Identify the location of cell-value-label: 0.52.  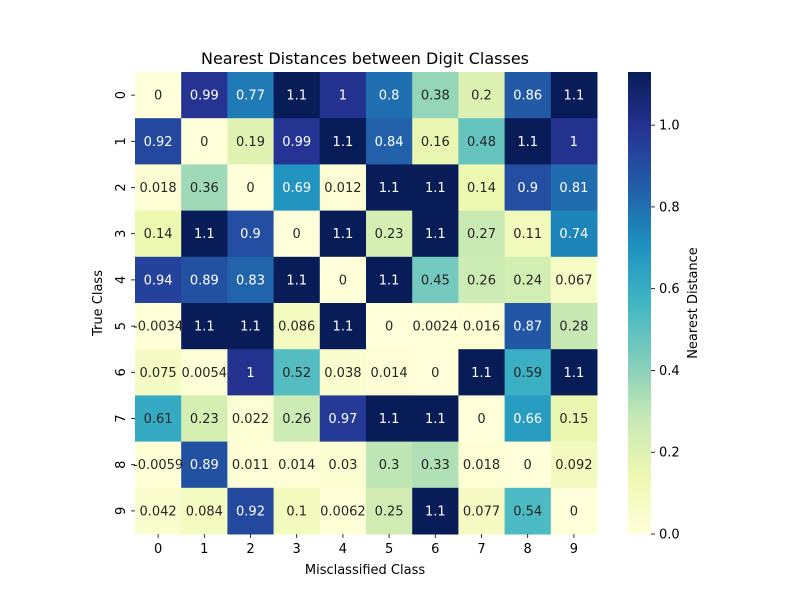
(296, 373).